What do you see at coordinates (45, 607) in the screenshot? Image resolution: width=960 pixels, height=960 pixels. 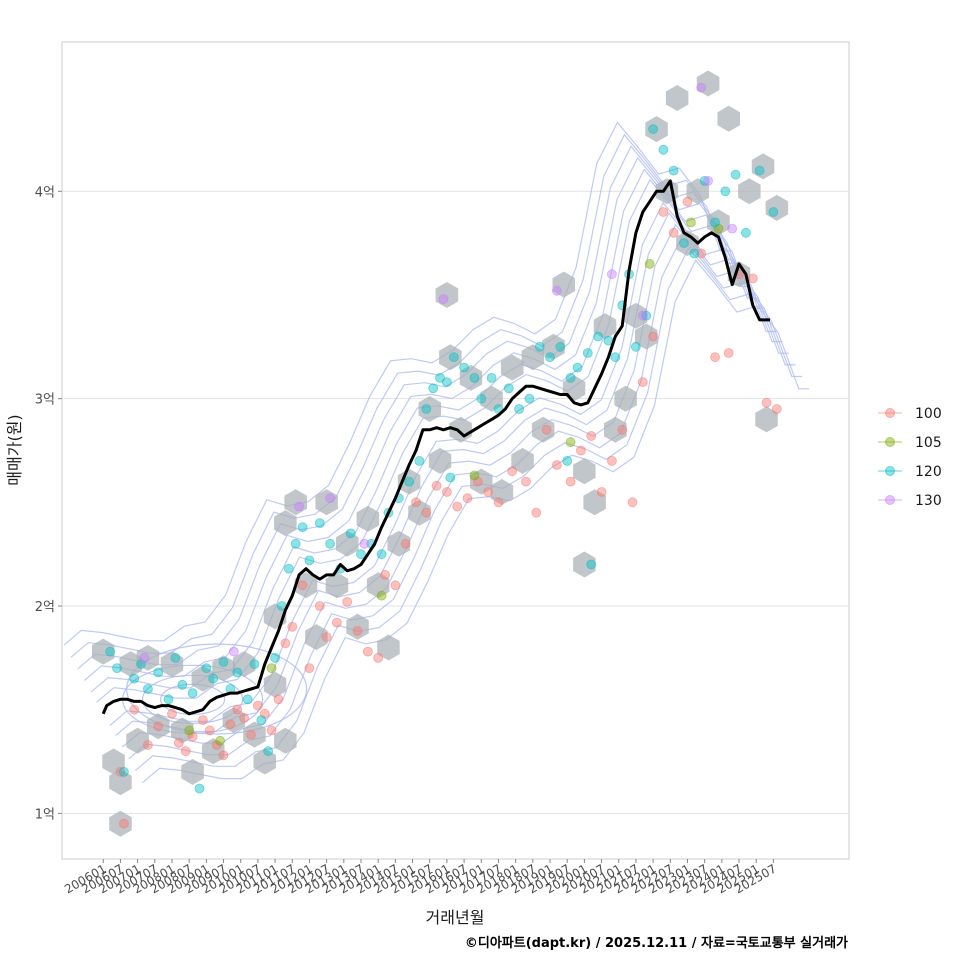 I see `y-tick-label: 2억` at bounding box center [45, 607].